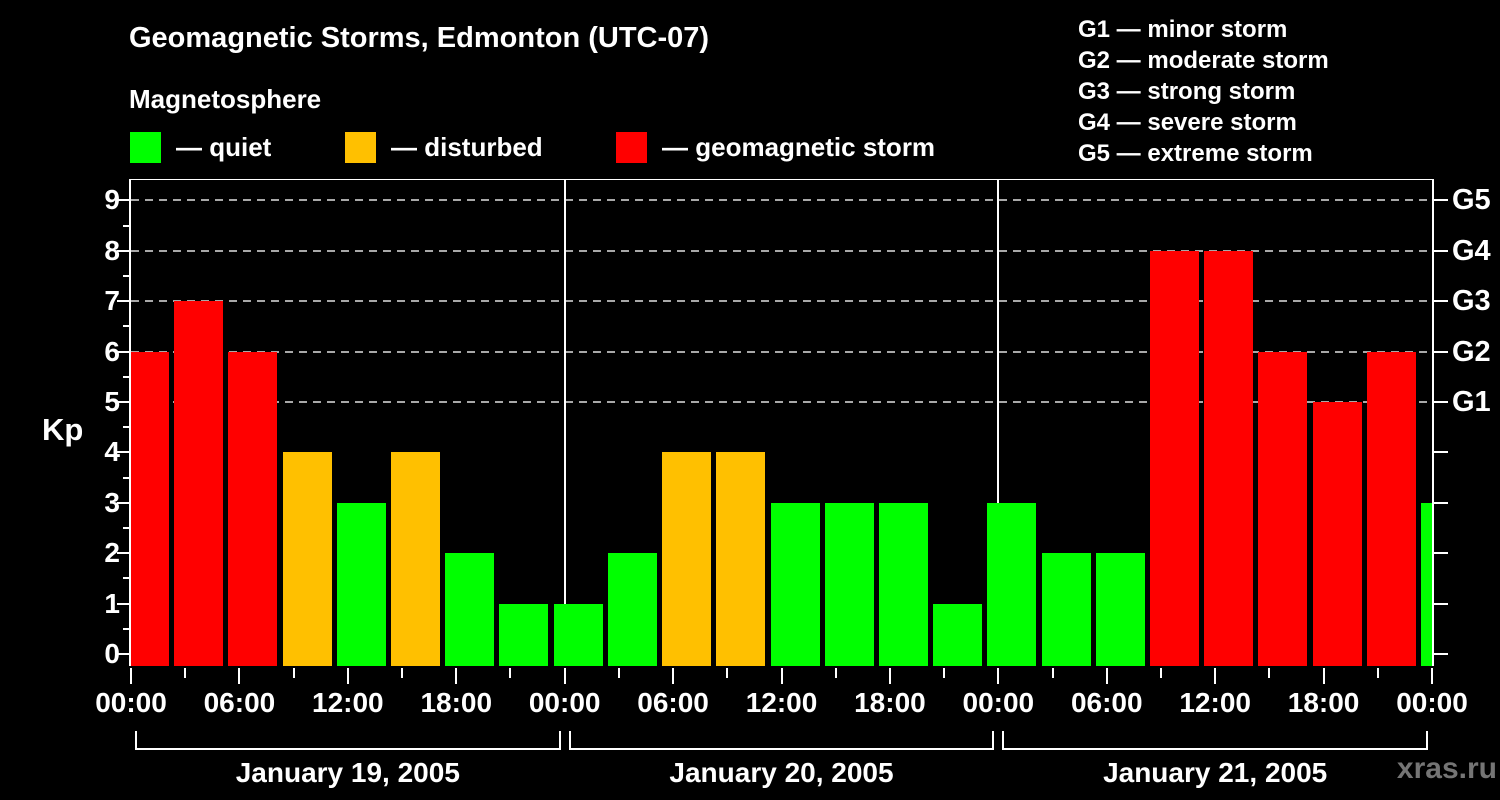  Describe the element at coordinates (130, 423) in the screenshot. I see `plot-border-left` at that location.